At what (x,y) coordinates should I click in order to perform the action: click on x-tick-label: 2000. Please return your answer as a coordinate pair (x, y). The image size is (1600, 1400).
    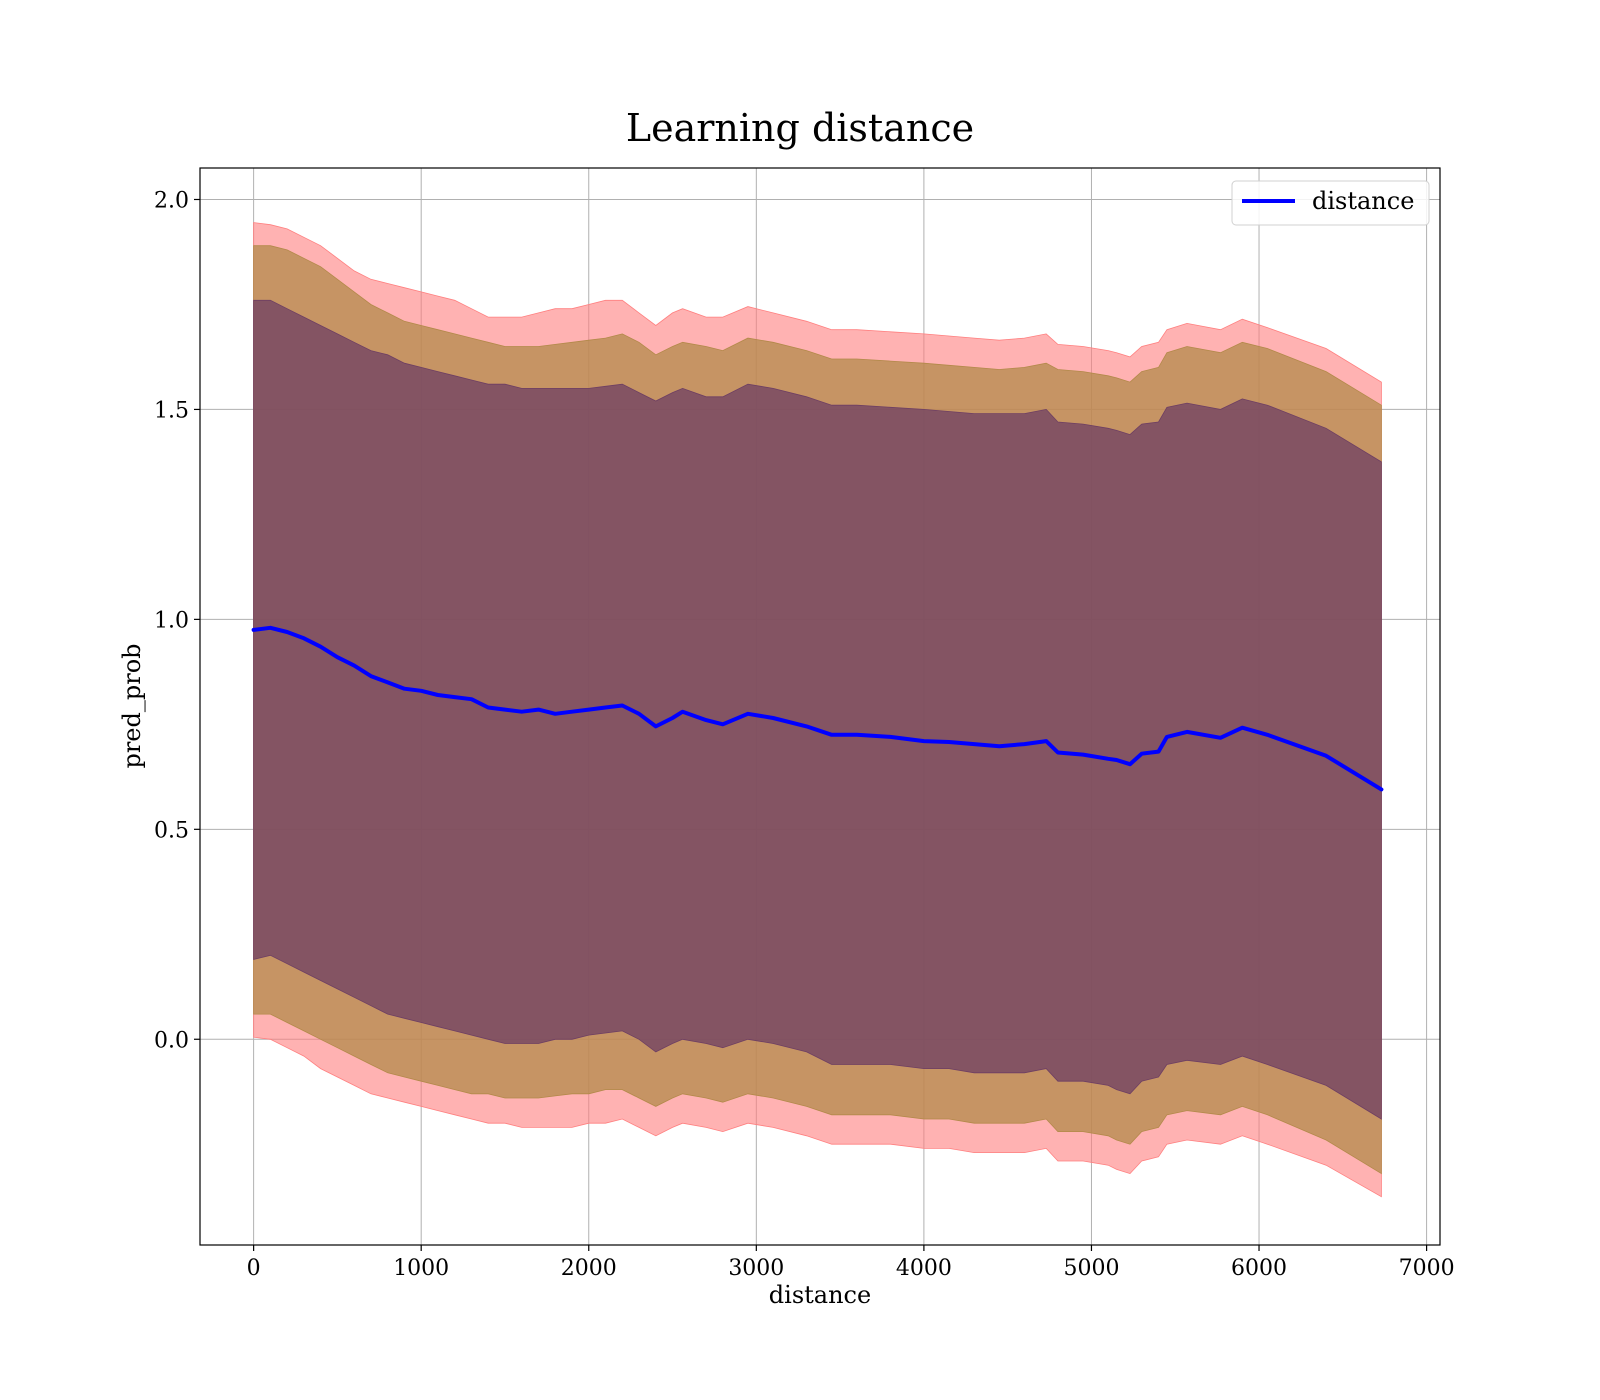
    Looking at the image, I should click on (589, 1268).